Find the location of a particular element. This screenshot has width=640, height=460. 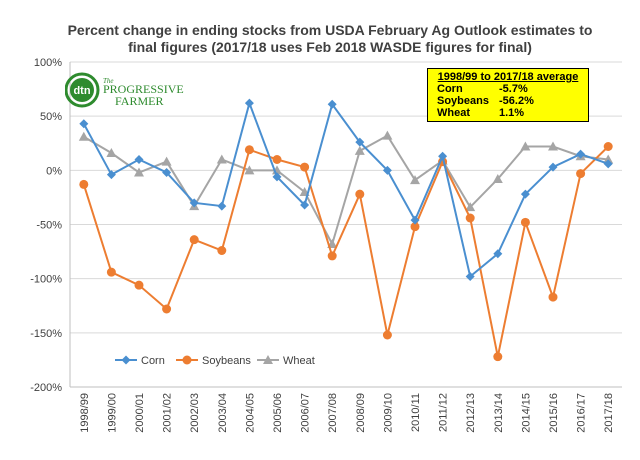

x-tick-label: 2011/12 is located at coordinates (444, 412).